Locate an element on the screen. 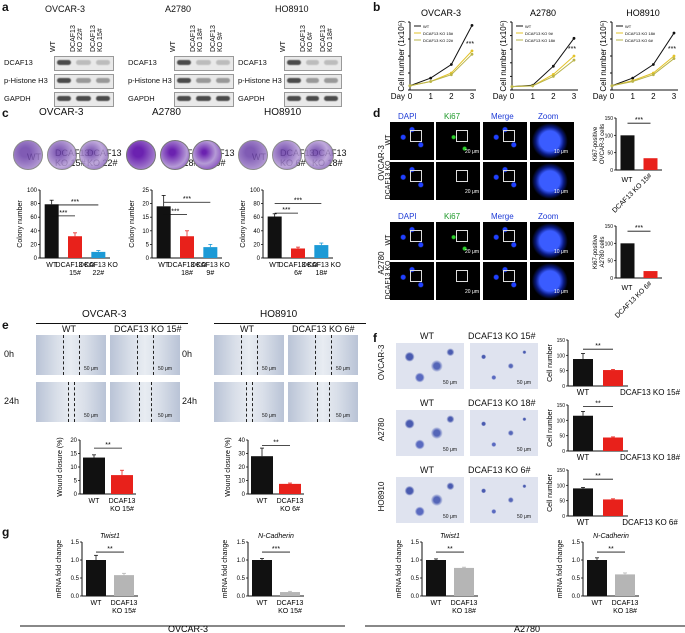  x-tick-label: 18# is located at coordinates (187, 273).